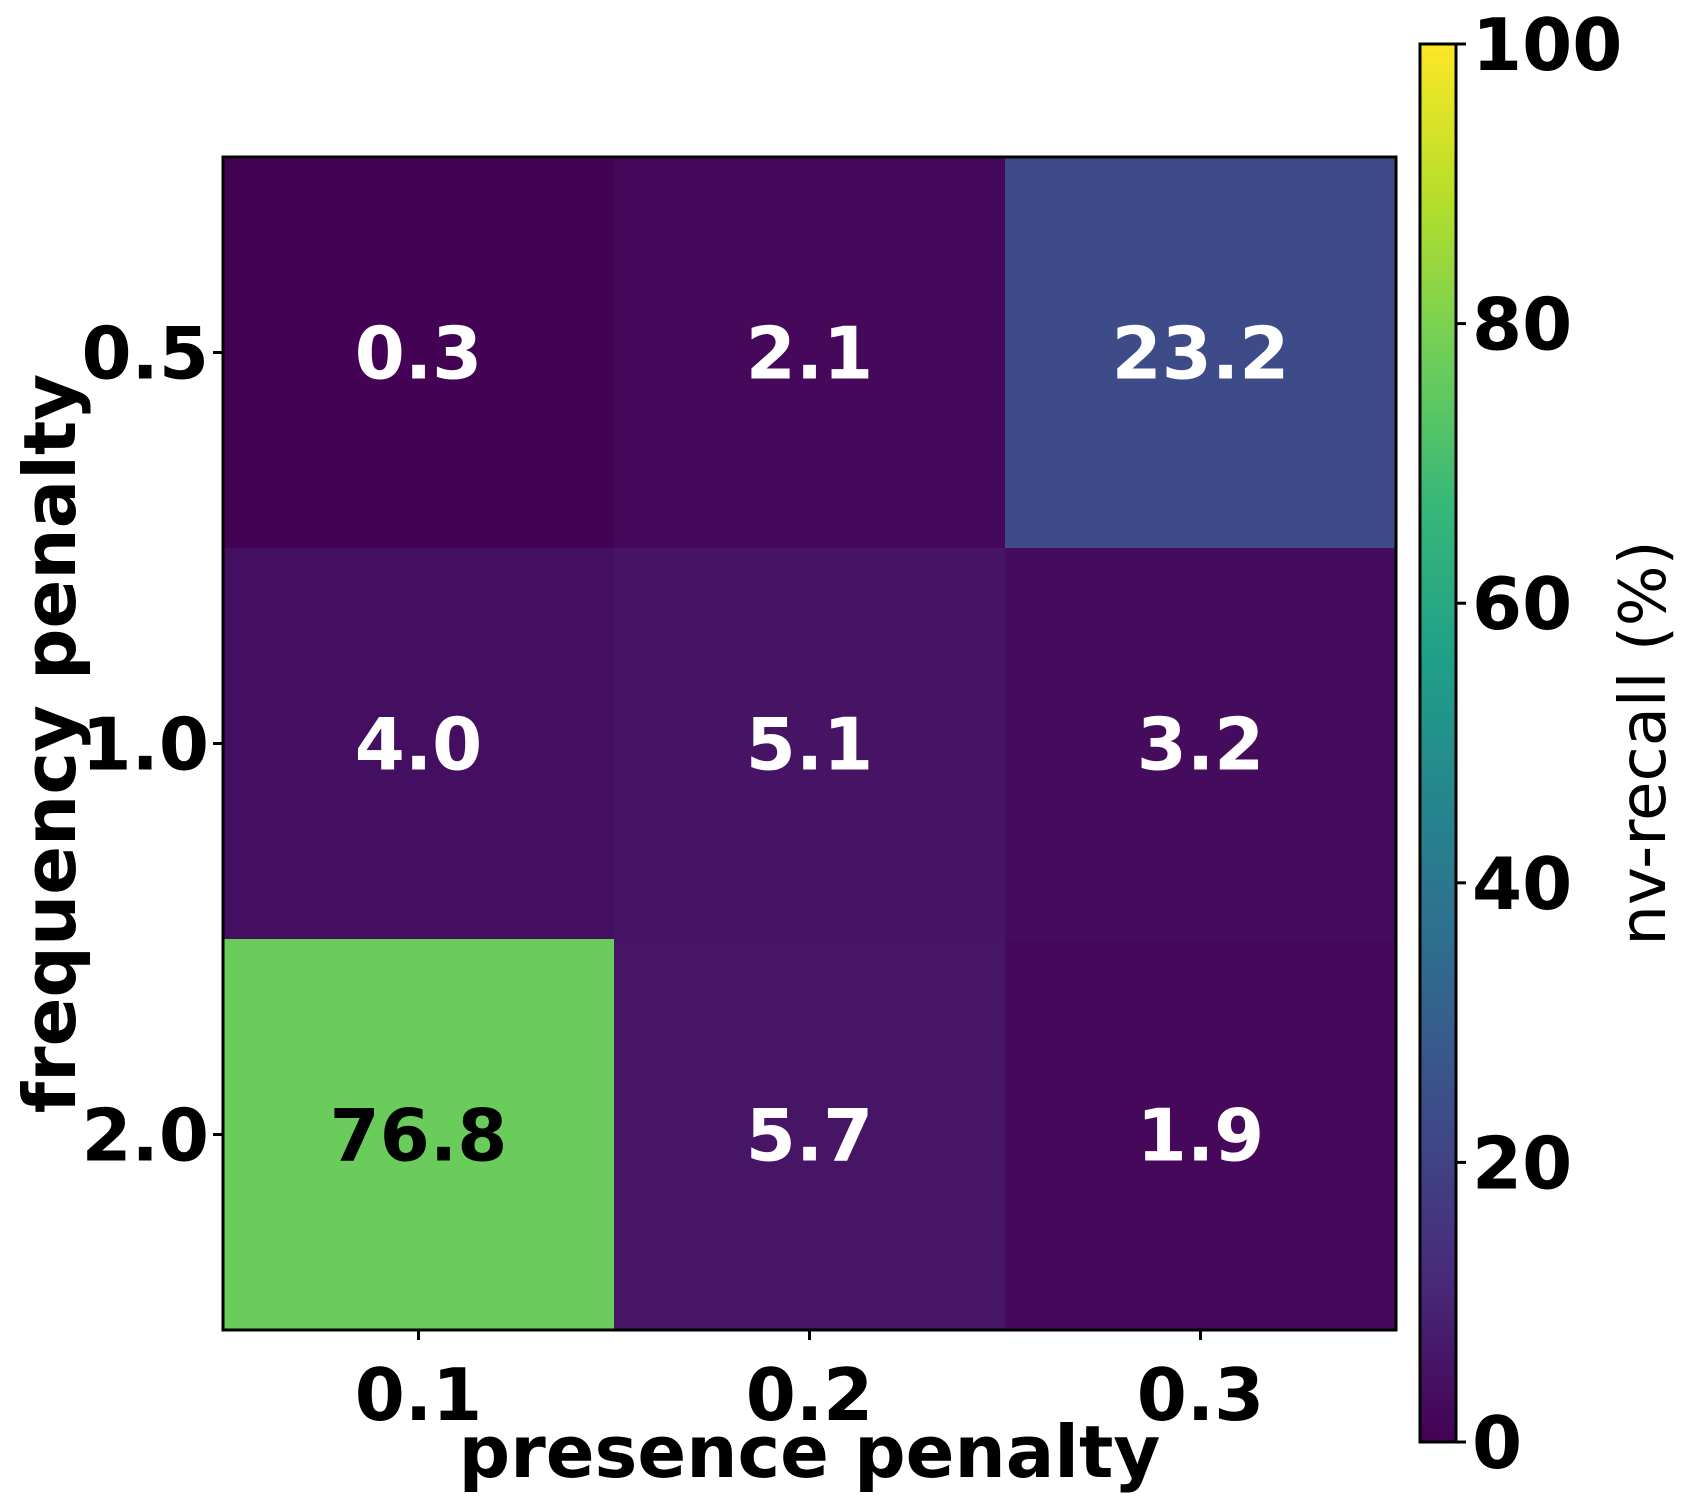 The image size is (1703, 1504). I want to click on heatmap-cell-label: 5.1, so click(810, 745).